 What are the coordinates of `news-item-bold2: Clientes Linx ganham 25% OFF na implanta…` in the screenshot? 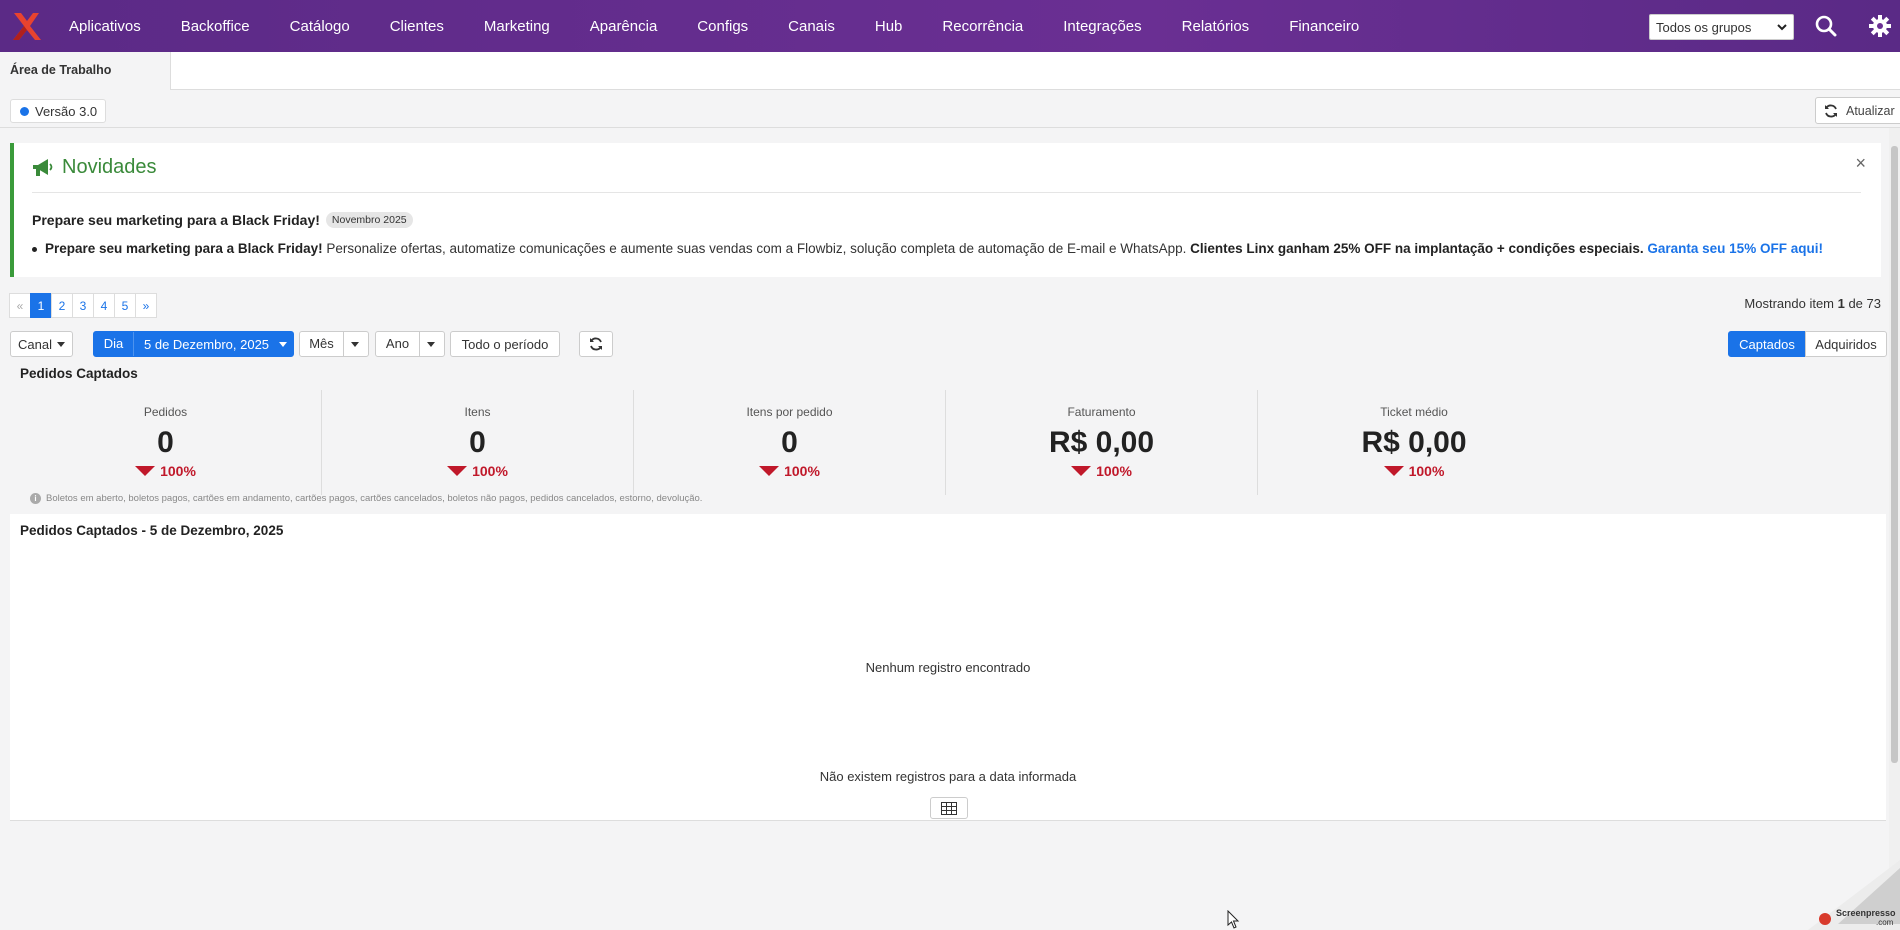 It's located at (1417, 248).